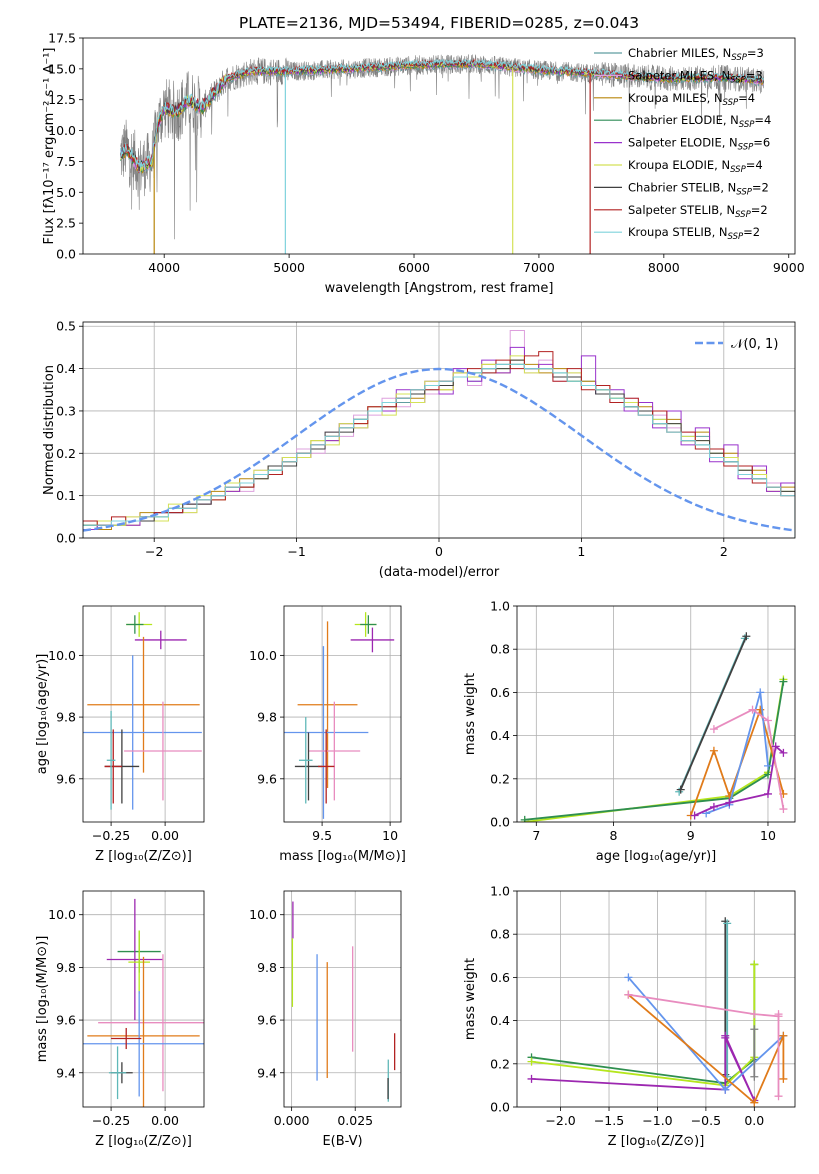 The height and width of the screenshot is (1174, 819). I want to click on legend-label-text: Salpeter STELIB, N, so click(681, 210).